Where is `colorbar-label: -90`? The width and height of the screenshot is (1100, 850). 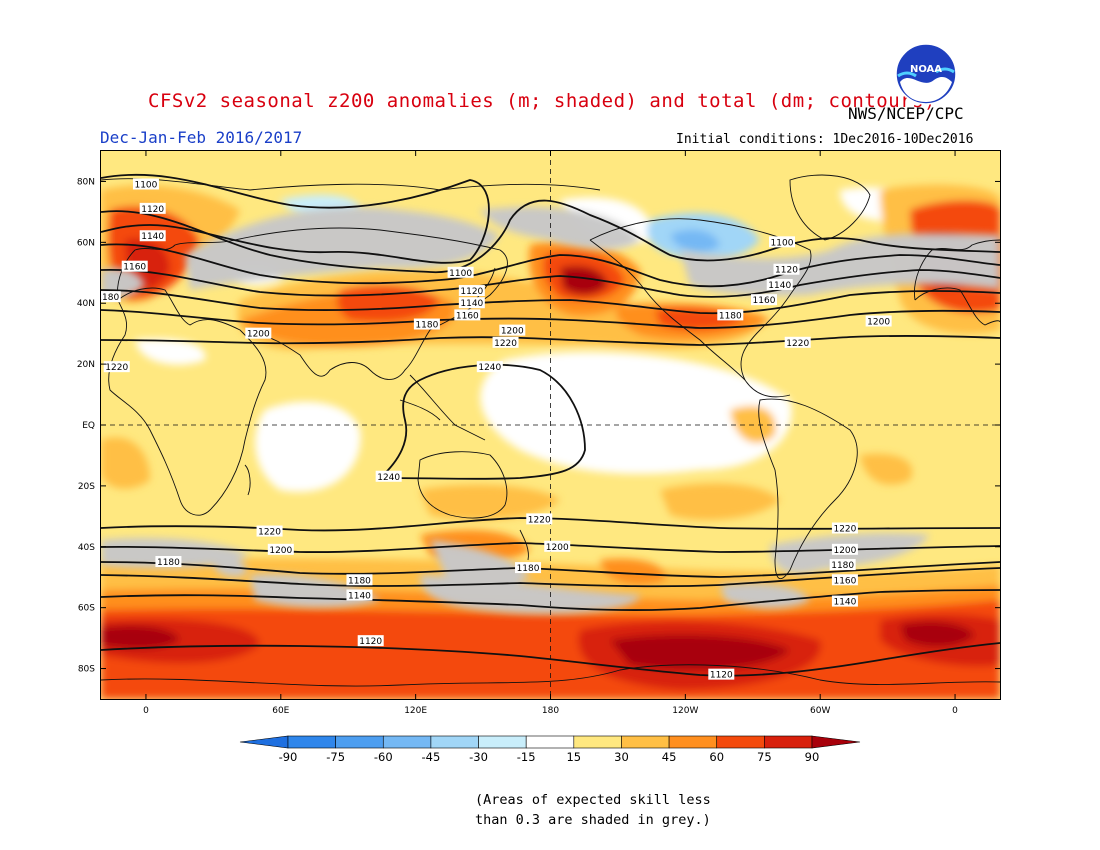
colorbar-label: -90 is located at coordinates (288, 757).